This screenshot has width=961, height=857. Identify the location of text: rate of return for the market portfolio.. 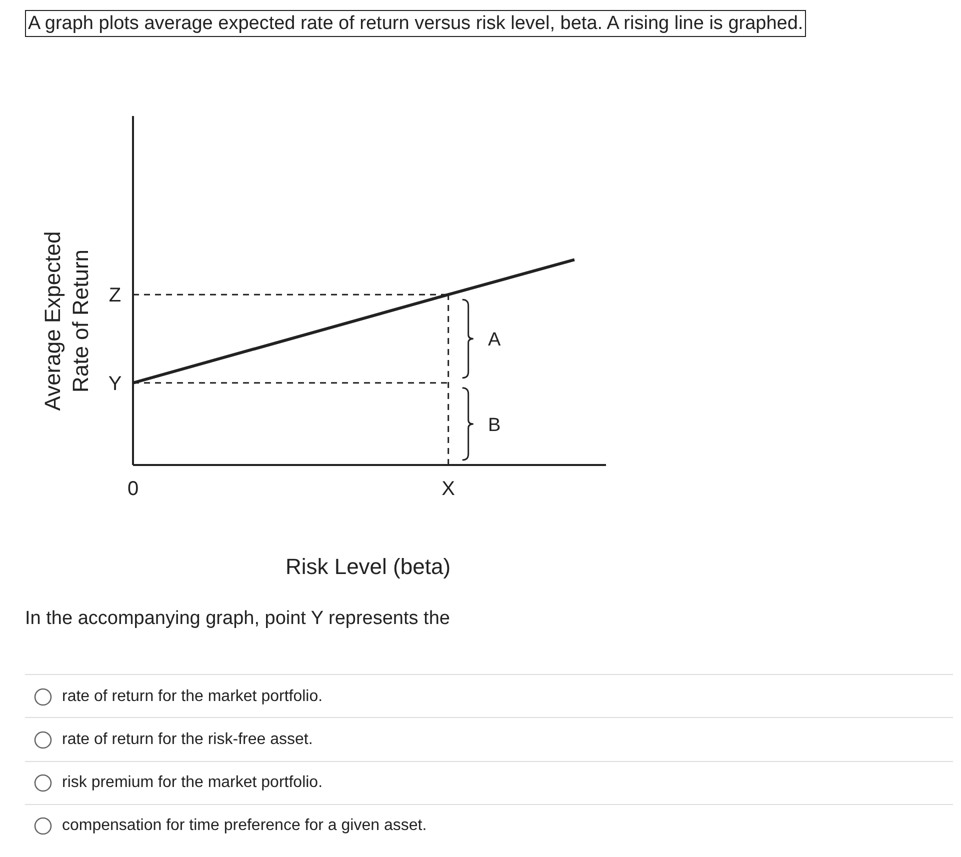
(192, 697).